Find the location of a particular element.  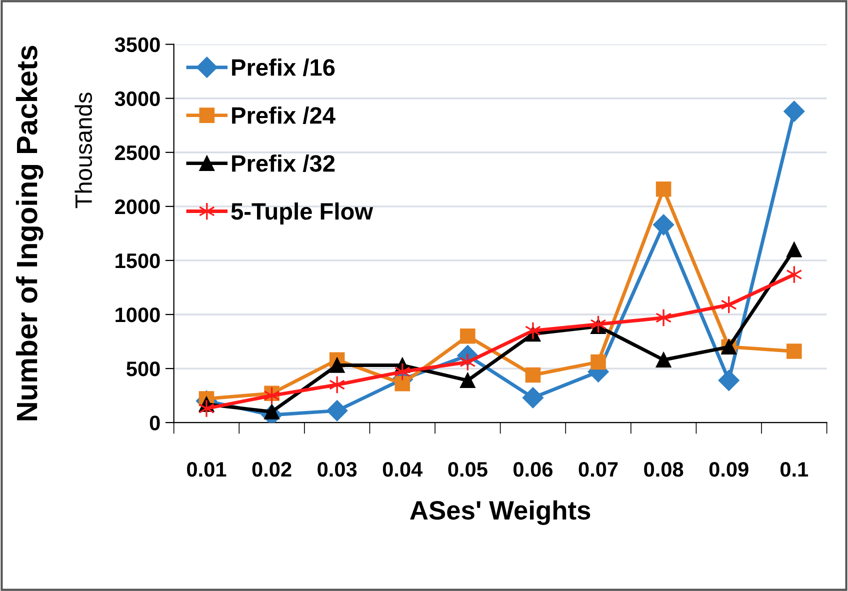

x-tick-label: 0.08 is located at coordinates (664, 469).